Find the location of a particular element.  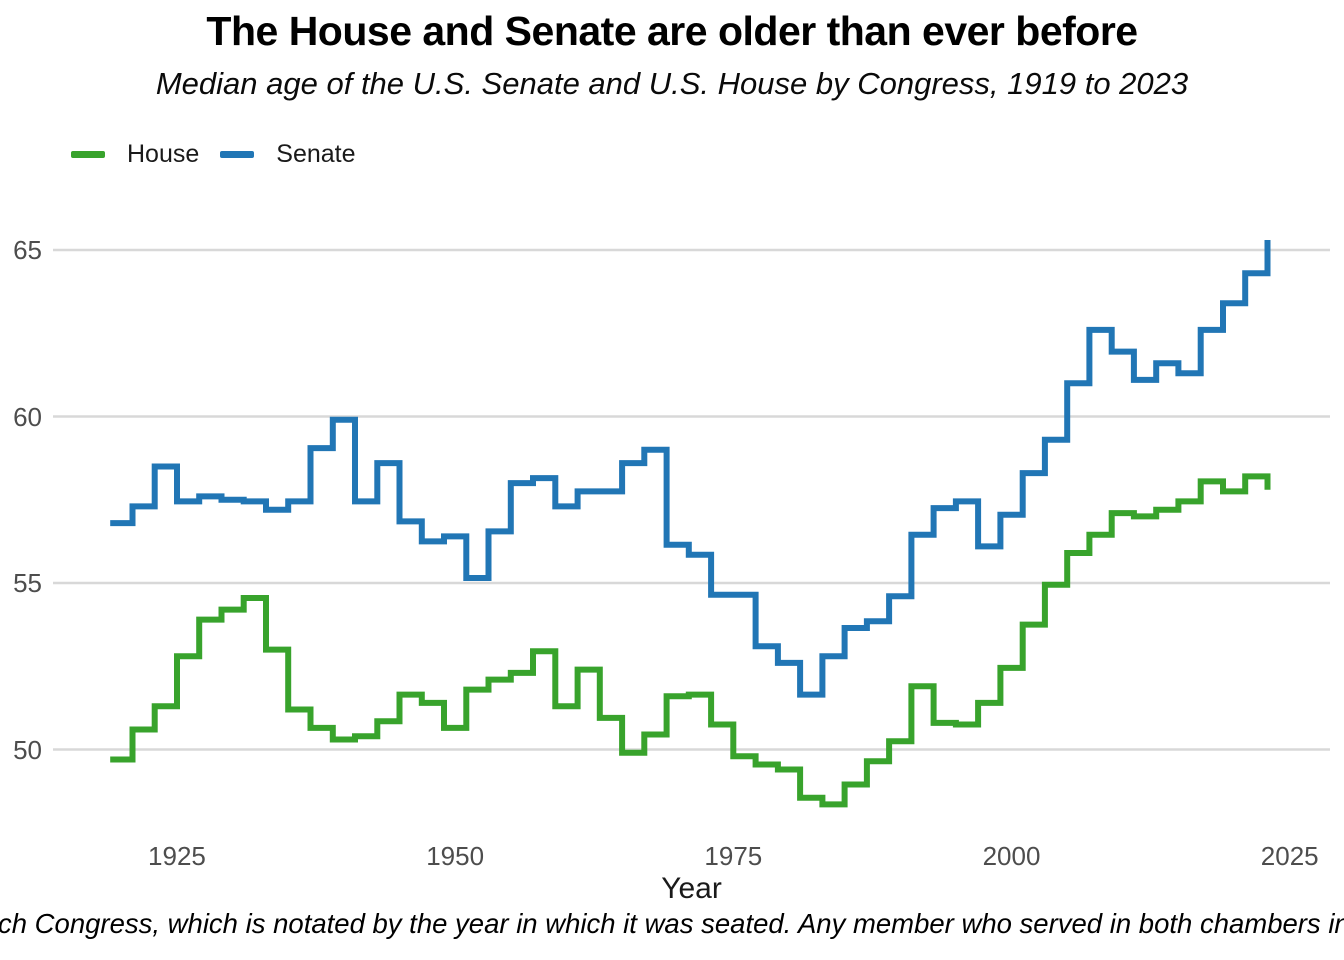

legend-label-house: House is located at coordinates (163, 154).